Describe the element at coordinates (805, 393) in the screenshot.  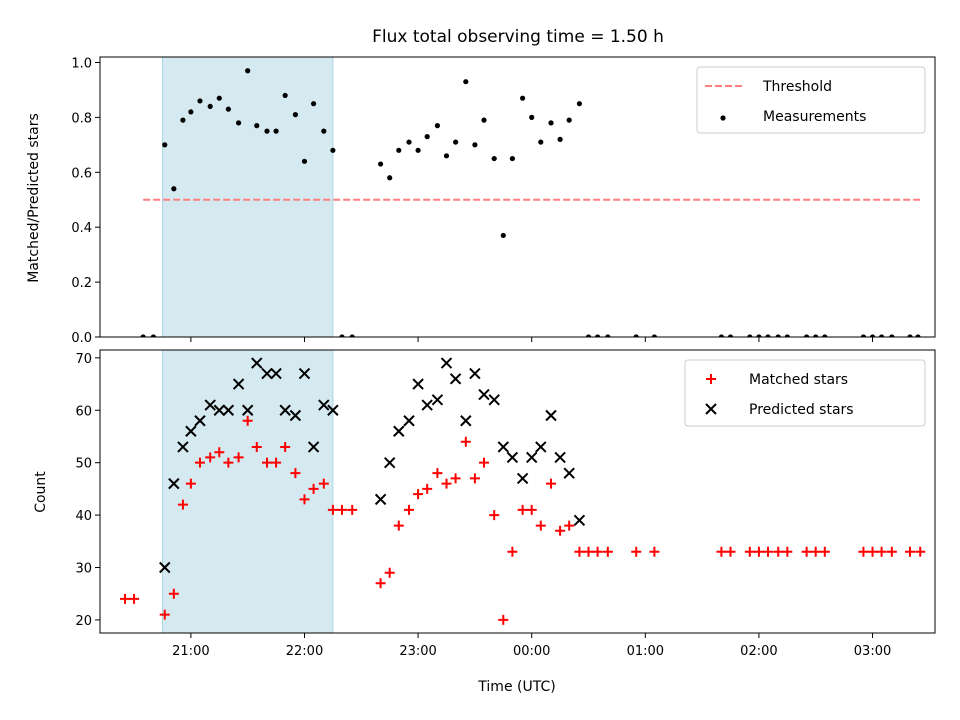
I see `legend-box` at that location.